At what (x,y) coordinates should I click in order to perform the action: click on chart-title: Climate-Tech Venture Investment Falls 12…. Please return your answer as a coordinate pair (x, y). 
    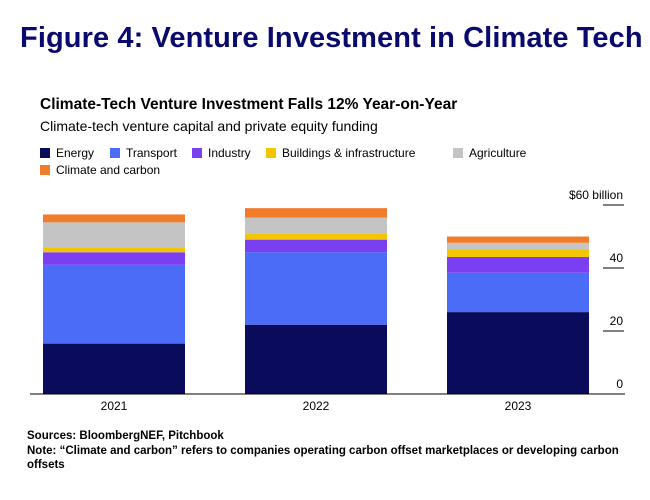
    Looking at the image, I should click on (249, 104).